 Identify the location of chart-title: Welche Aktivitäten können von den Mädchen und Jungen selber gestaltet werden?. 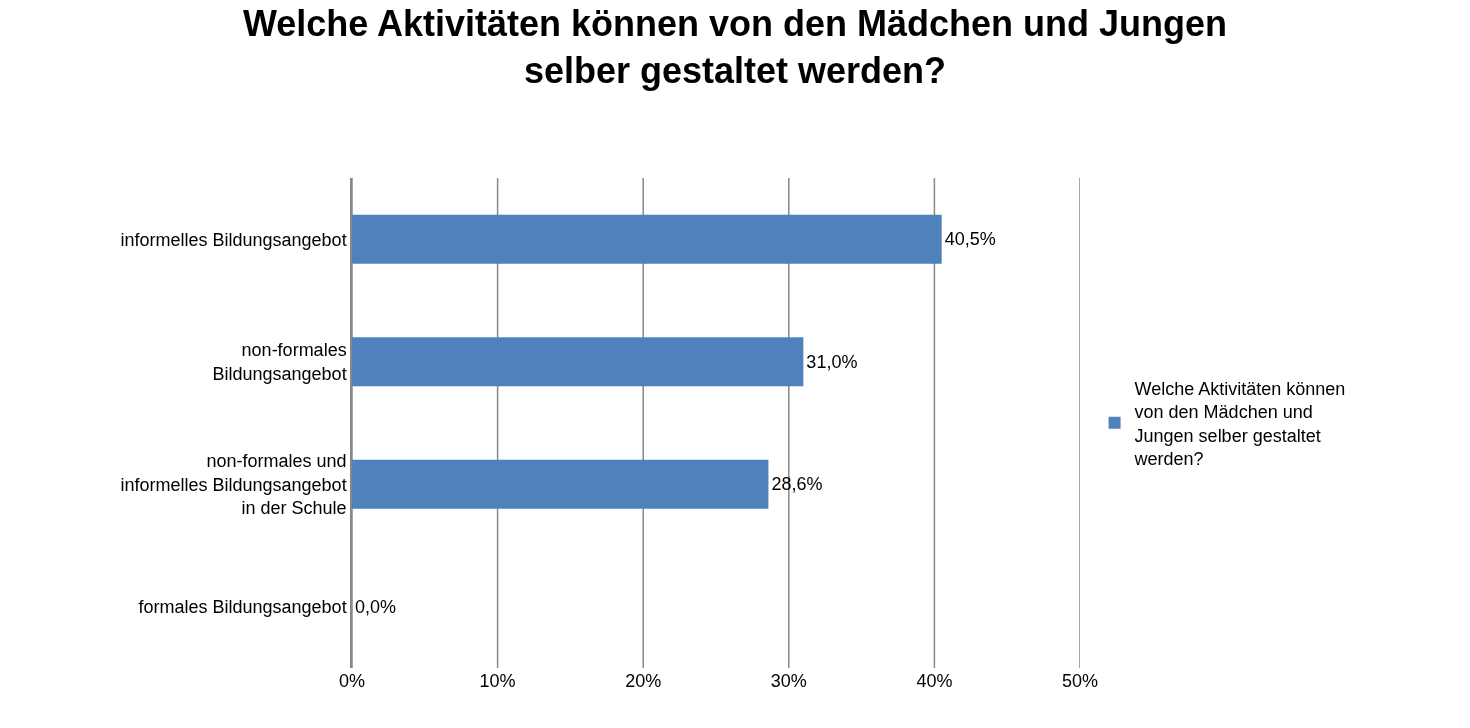
(735, 47).